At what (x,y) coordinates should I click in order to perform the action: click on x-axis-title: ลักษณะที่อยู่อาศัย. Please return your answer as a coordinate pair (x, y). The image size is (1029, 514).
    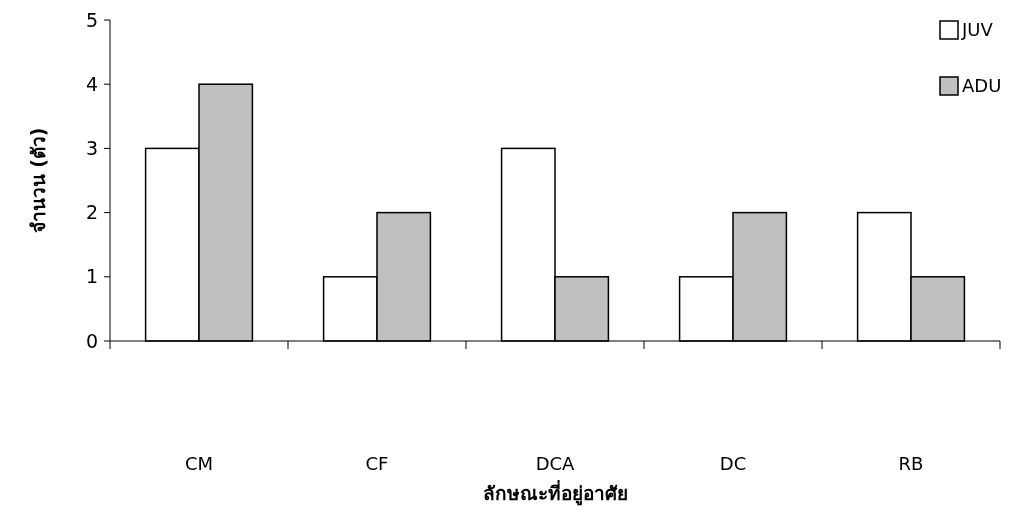
    Looking at the image, I should click on (555, 493).